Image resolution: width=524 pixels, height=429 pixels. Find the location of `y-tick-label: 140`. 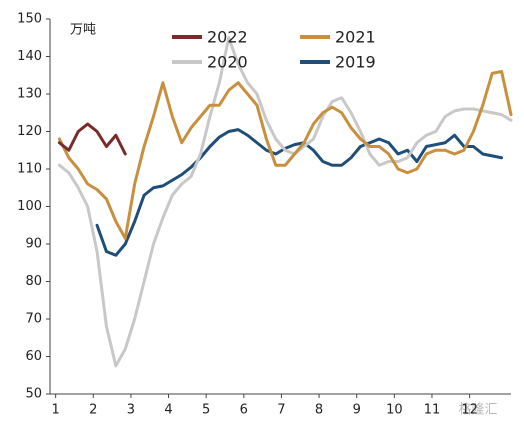

y-tick-label: 140 is located at coordinates (29, 56).